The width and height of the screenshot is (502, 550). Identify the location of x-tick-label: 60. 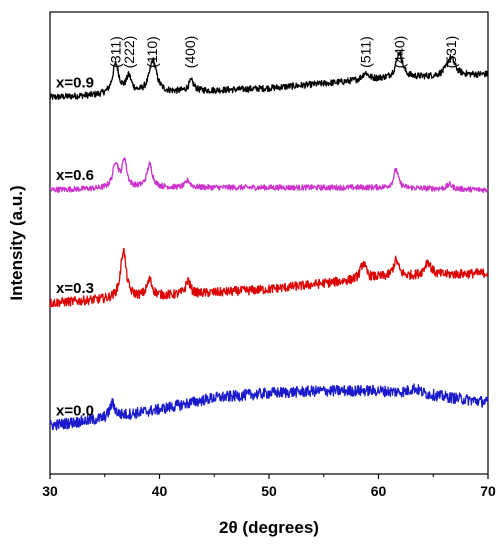
(379, 491).